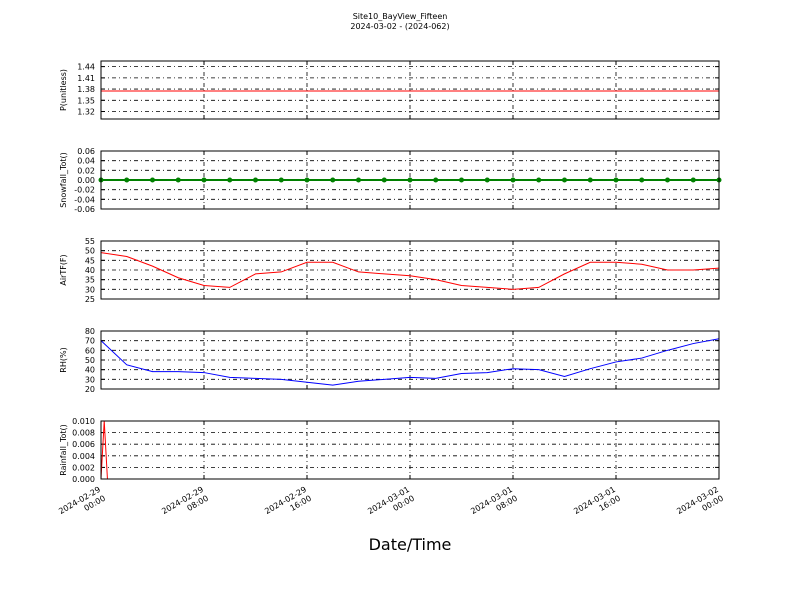 The width and height of the screenshot is (800, 600). I want to click on y-tick-label: 1.32, so click(86, 112).